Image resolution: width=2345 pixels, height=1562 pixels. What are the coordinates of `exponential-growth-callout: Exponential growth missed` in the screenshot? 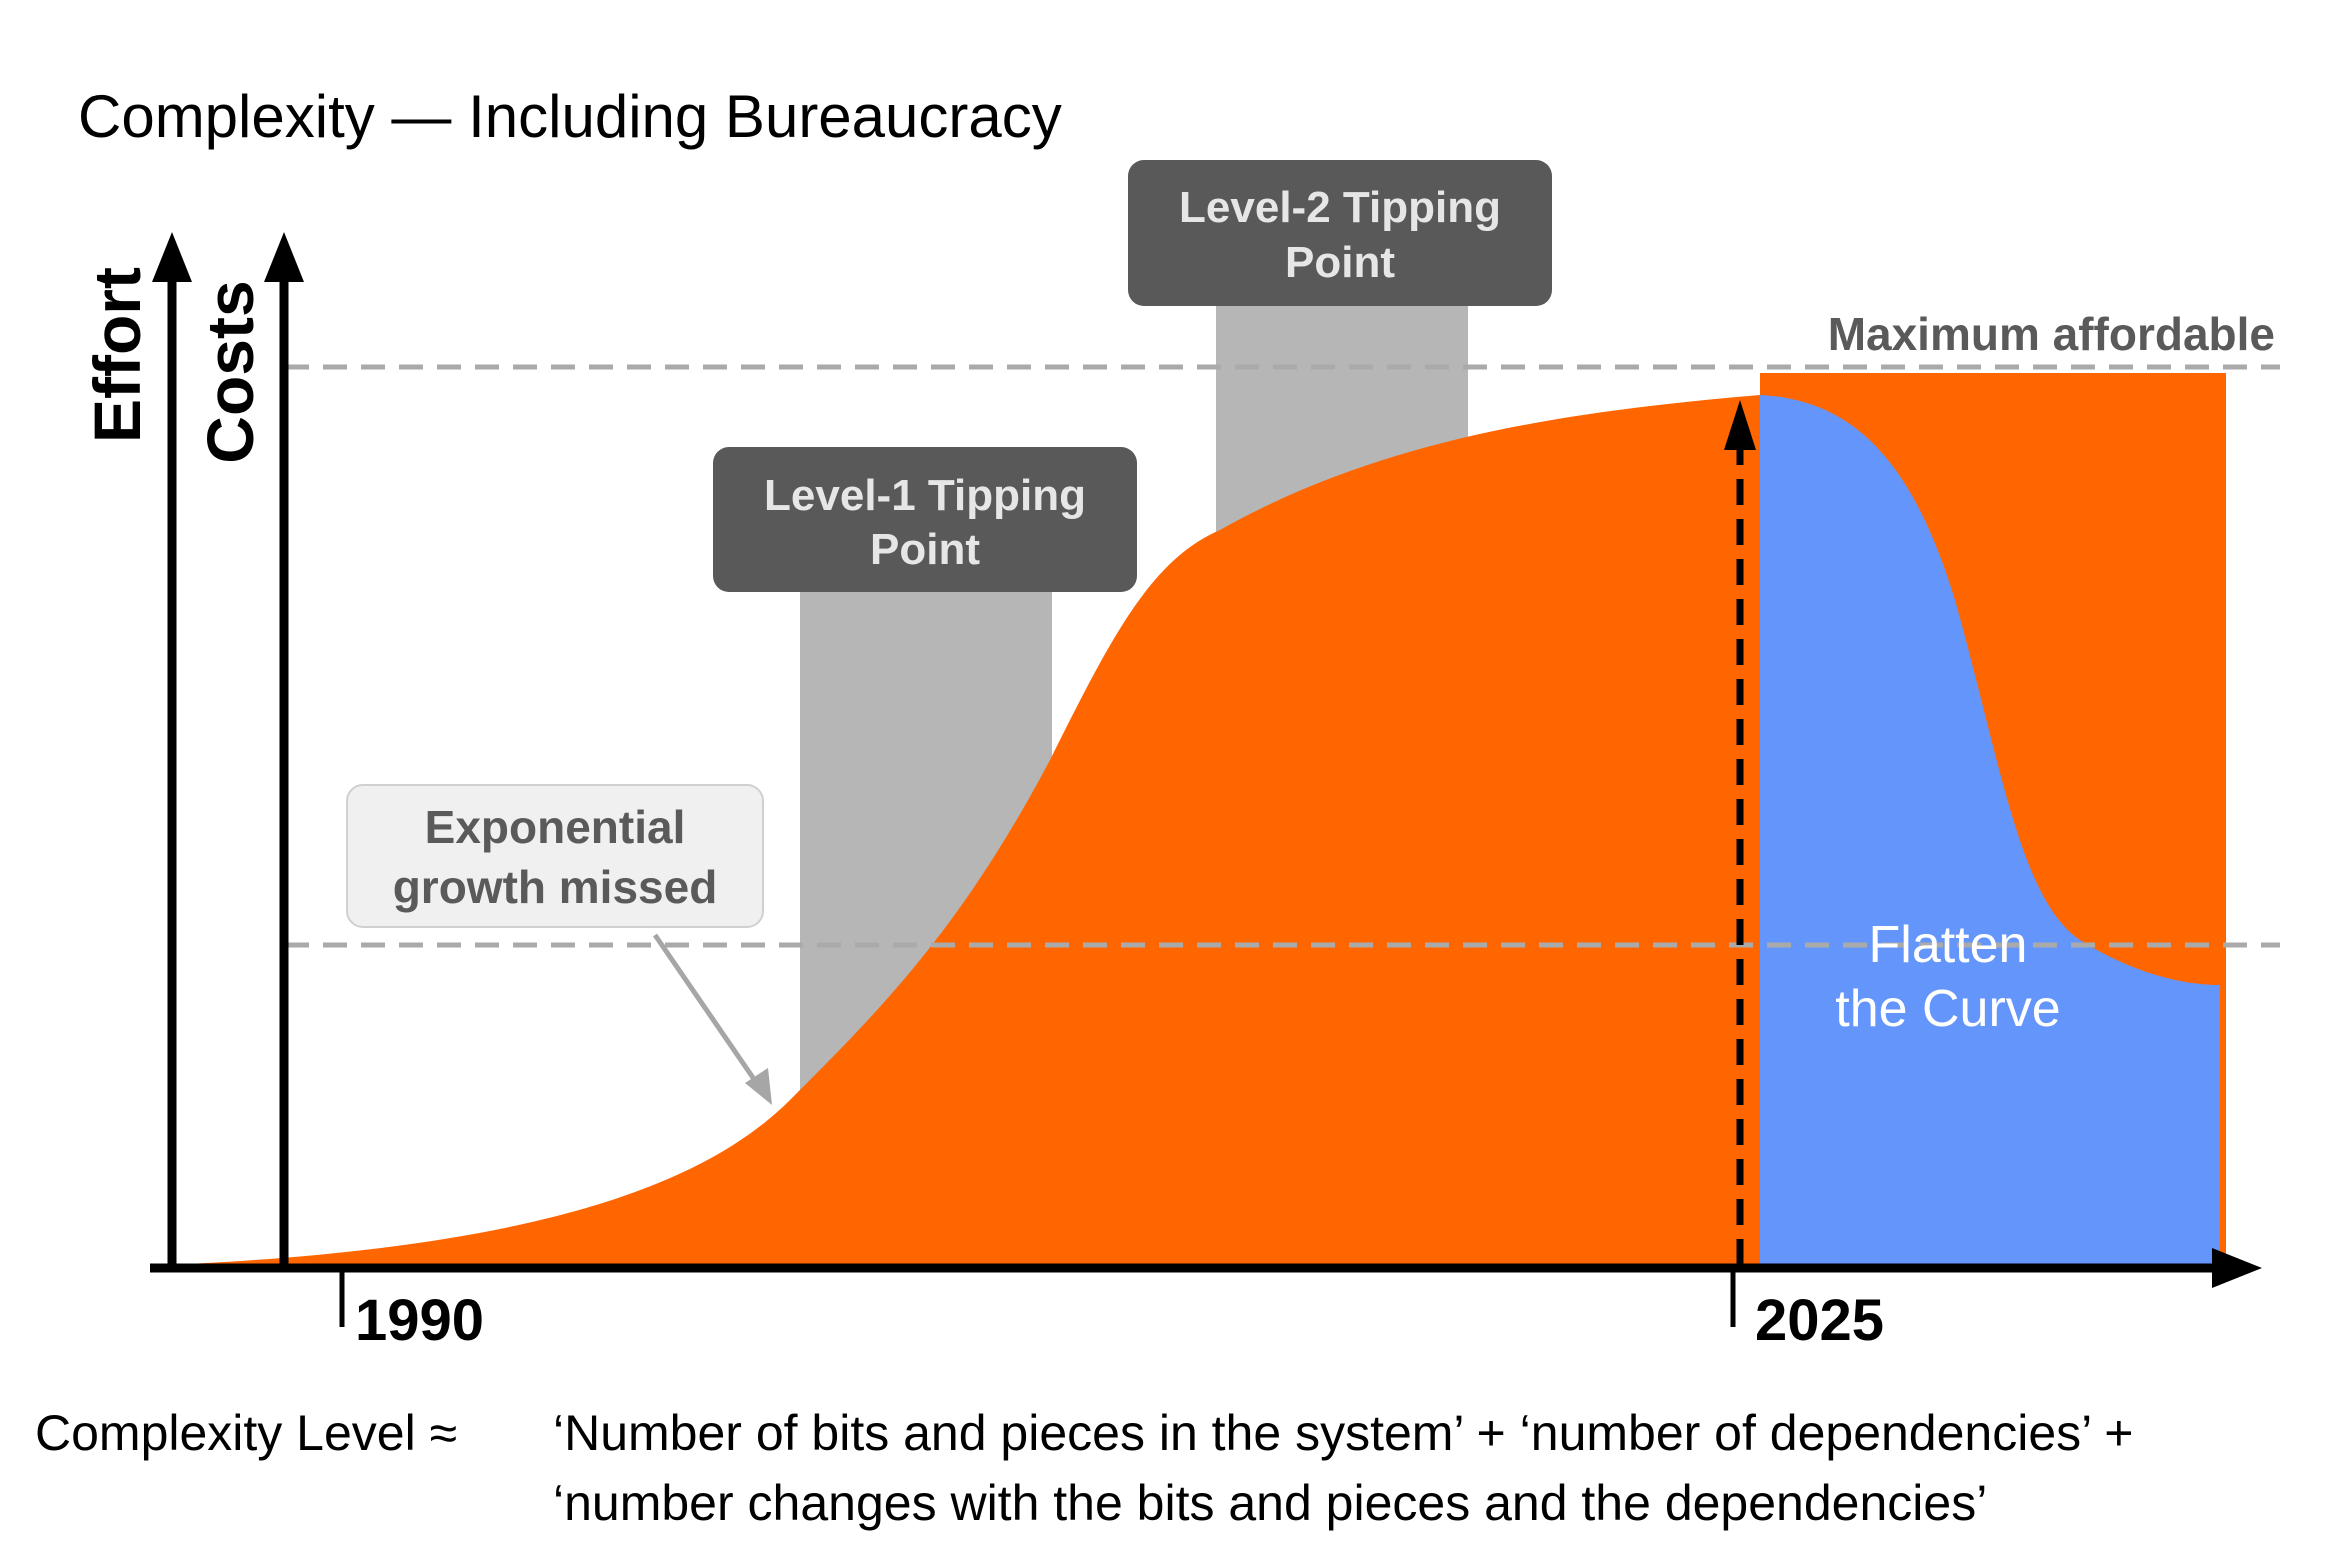 It's located at (555, 856).